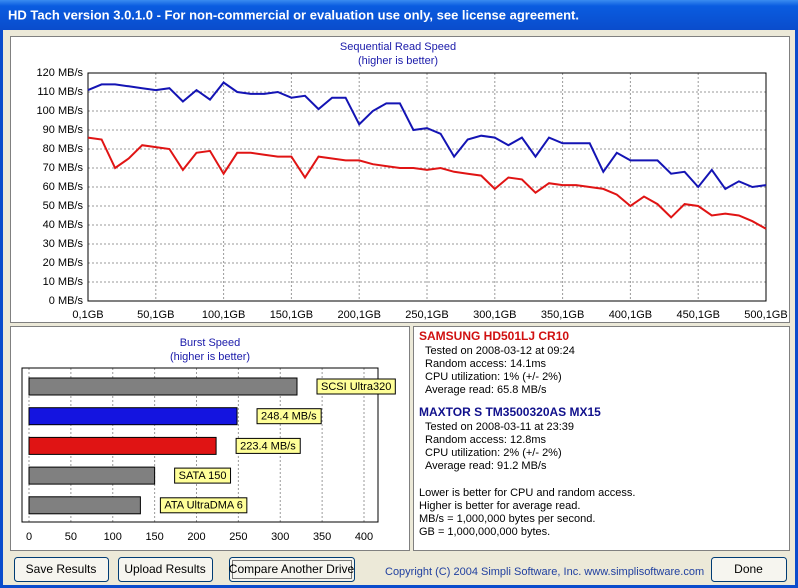 This screenshot has width=798, height=588. What do you see at coordinates (499, 506) in the screenshot?
I see `note: Higher is better for average read.` at bounding box center [499, 506].